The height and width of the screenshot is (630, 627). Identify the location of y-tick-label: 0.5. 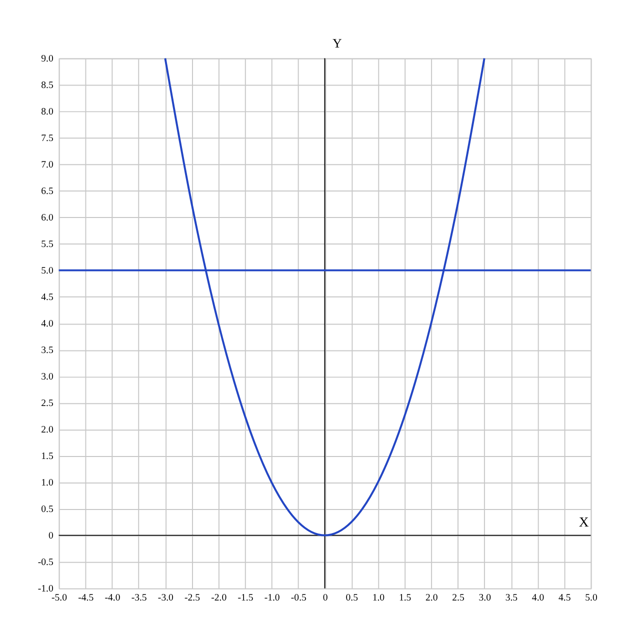
(47, 510).